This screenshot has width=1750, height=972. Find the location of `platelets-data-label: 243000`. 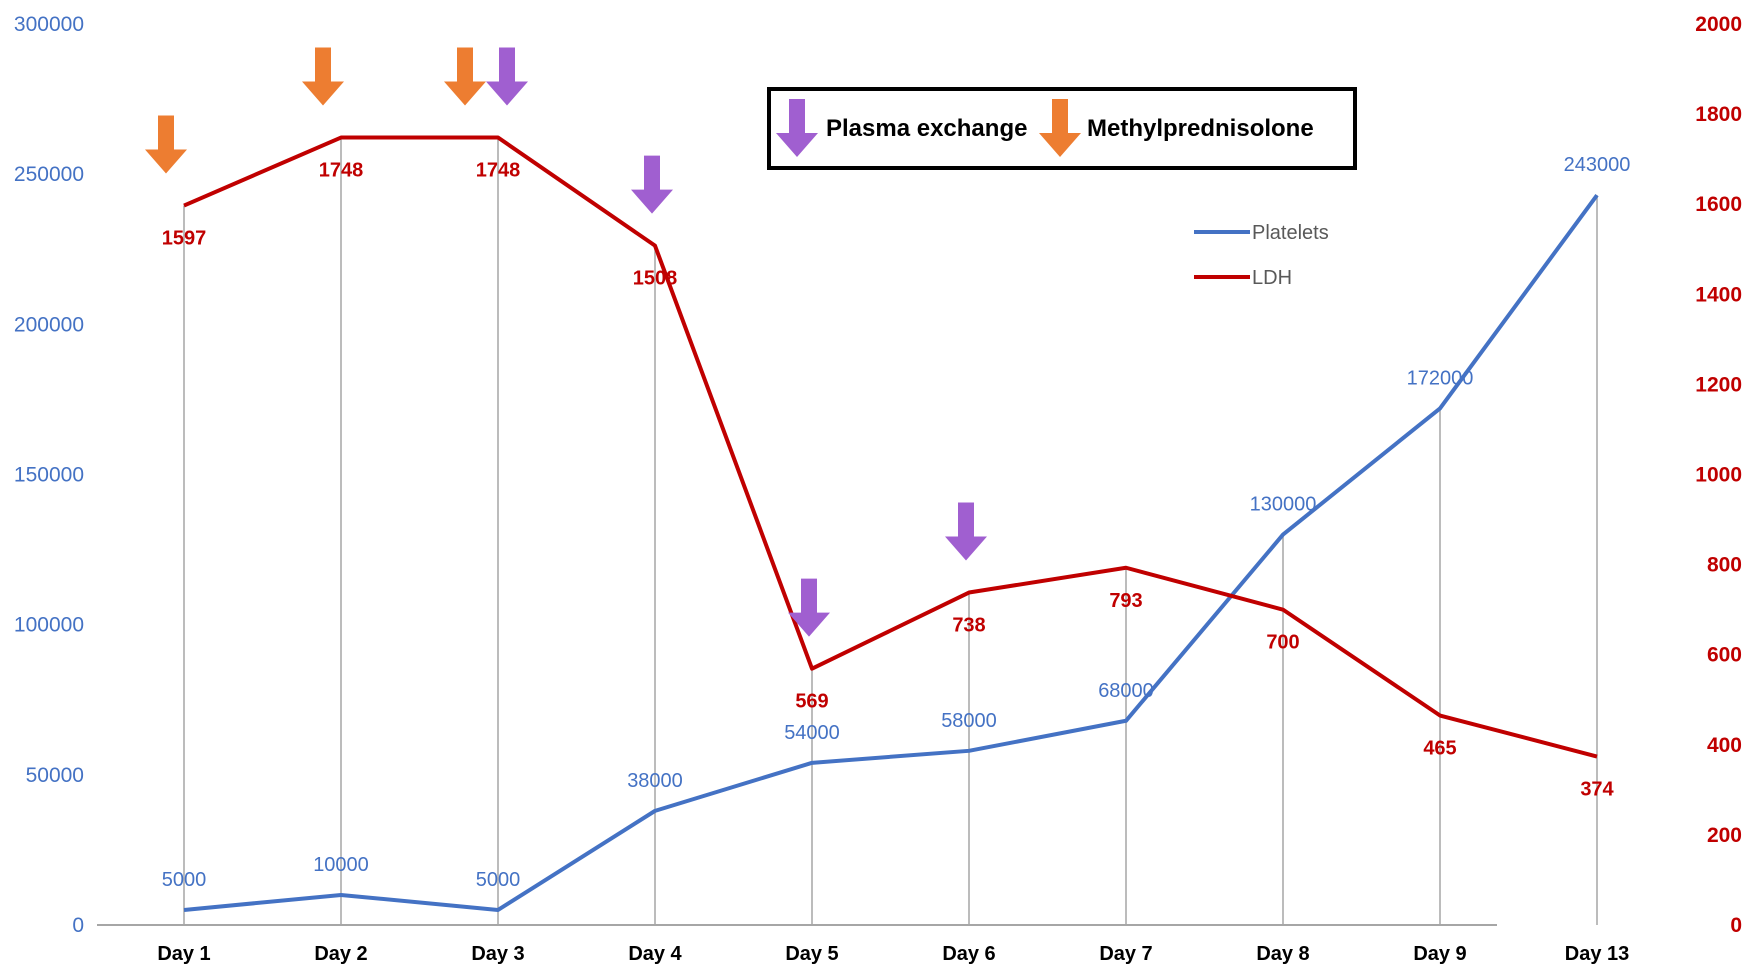

platelets-data-label: 243000 is located at coordinates (1597, 165).